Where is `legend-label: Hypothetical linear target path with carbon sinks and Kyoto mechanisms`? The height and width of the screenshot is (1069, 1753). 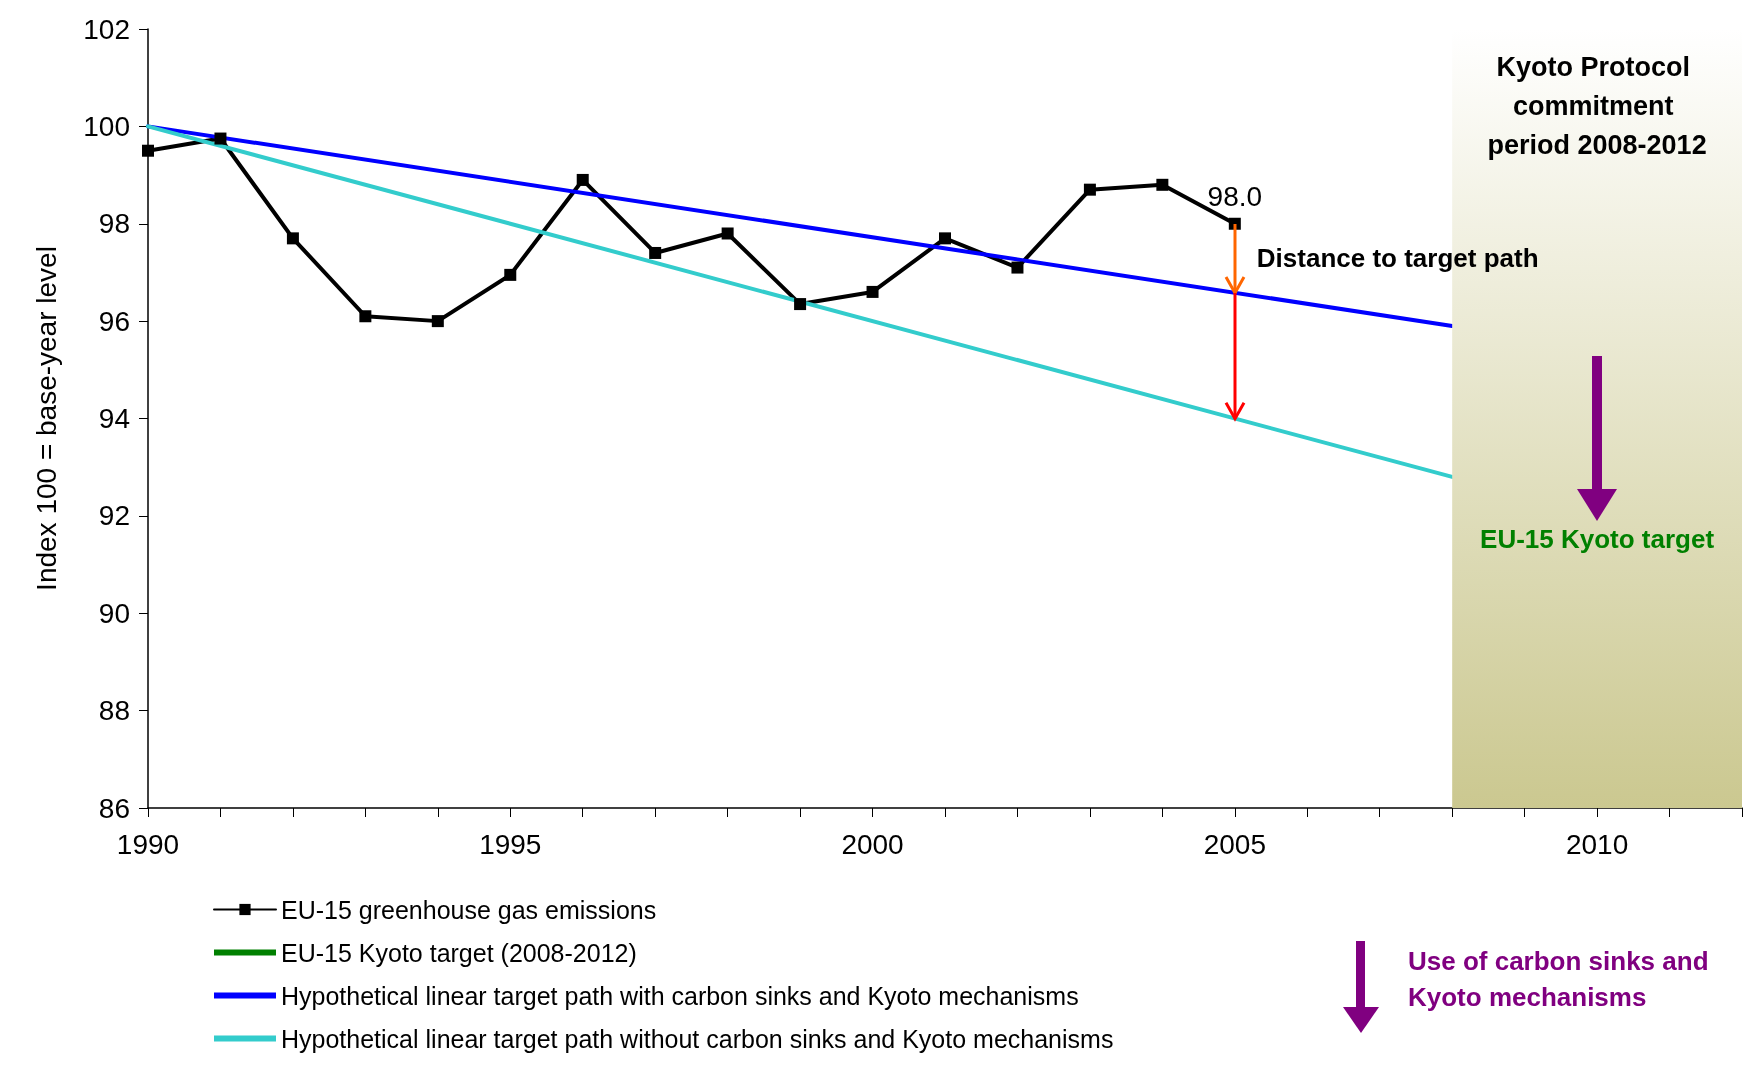
legend-label: Hypothetical linear target path with carbon sinks and Kyoto mechanisms is located at coordinates (680, 995).